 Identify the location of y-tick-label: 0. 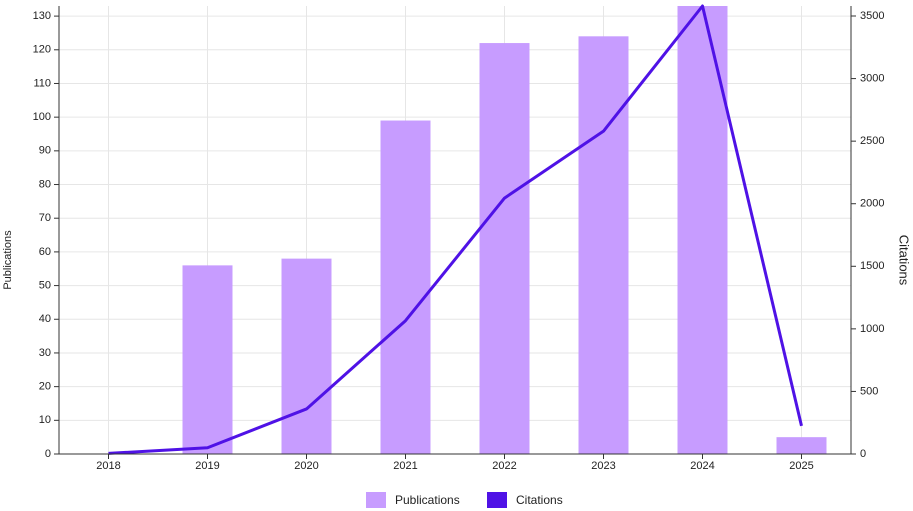
(48, 454).